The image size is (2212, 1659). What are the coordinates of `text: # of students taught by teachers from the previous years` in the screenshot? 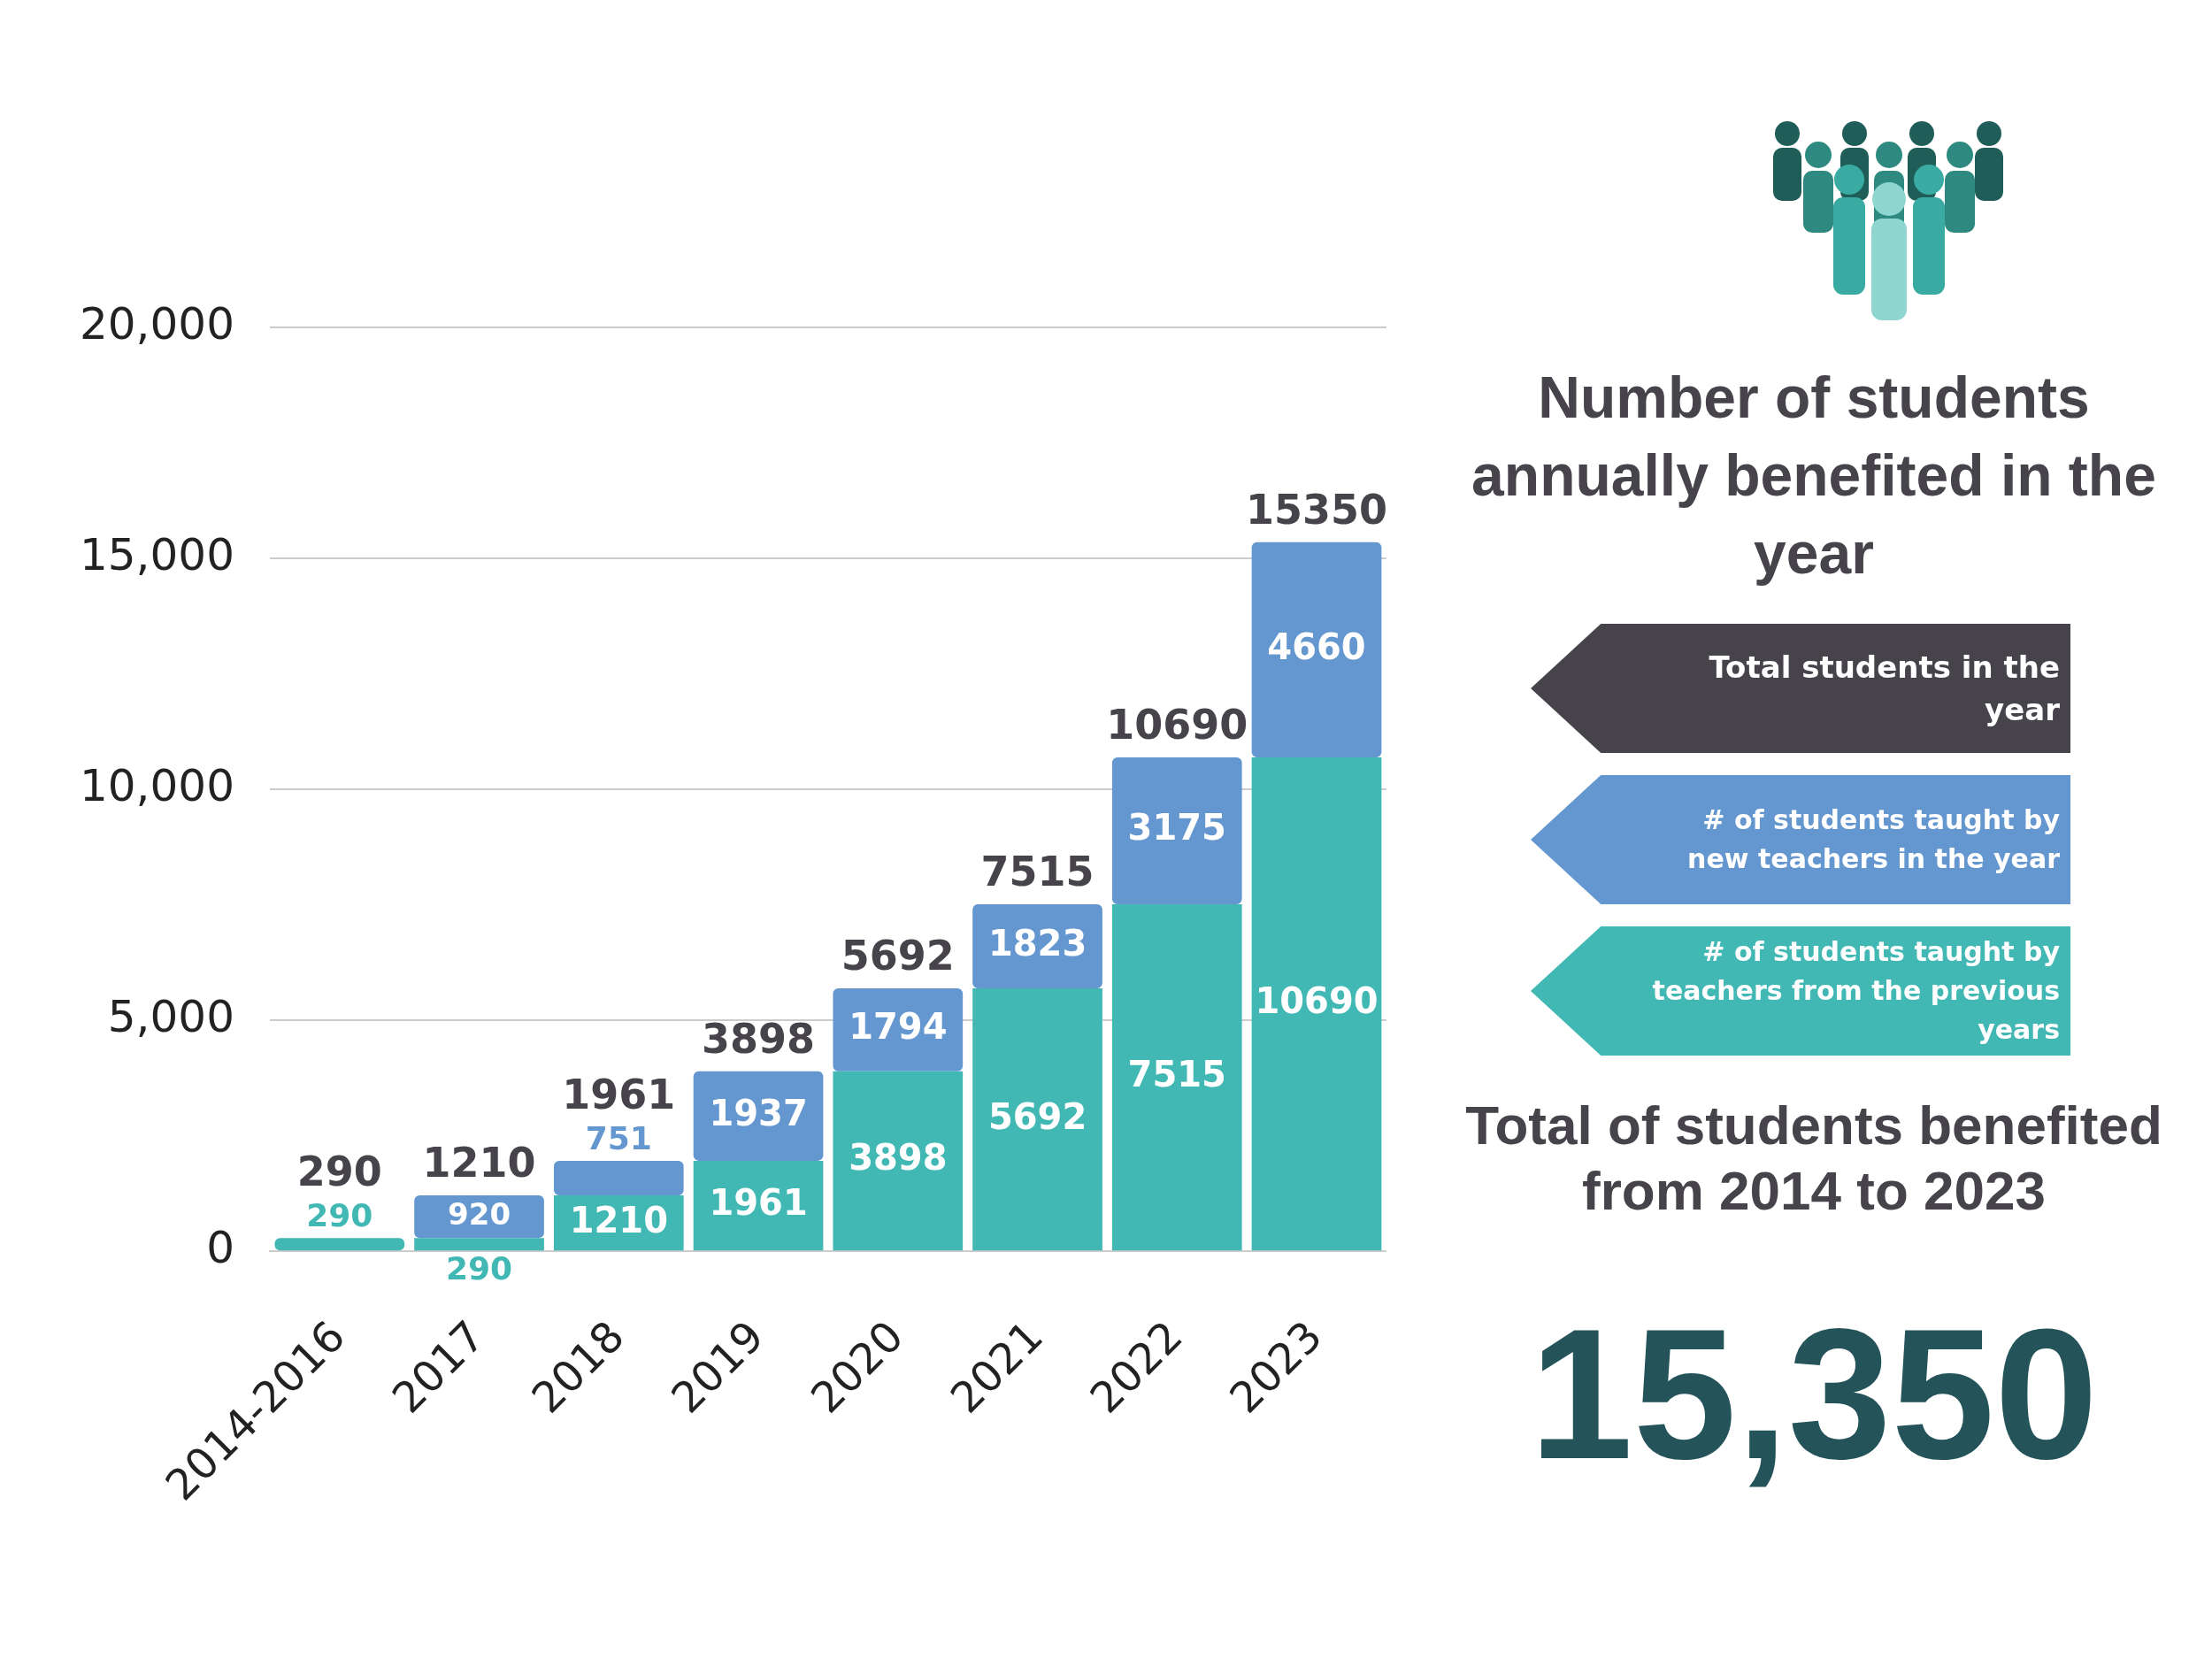 It's located at (1856, 991).